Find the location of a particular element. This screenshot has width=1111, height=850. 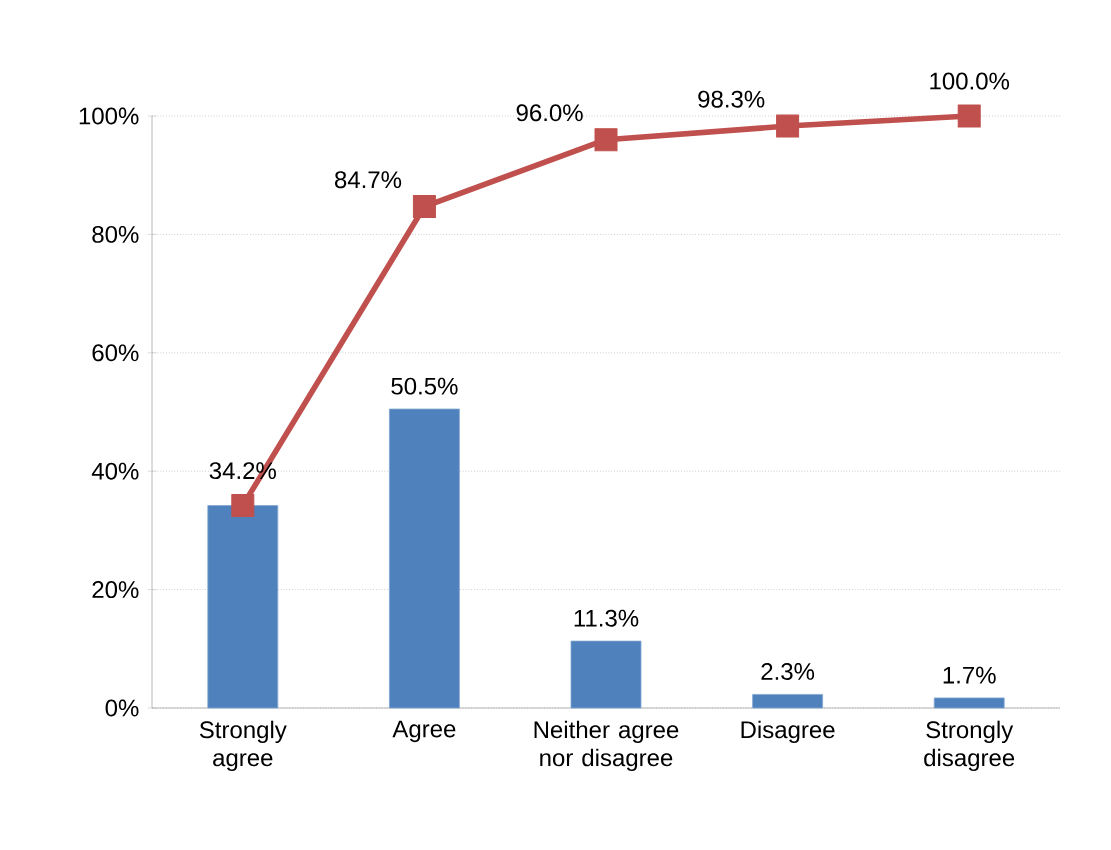

x-tick-label: Neither agree nor disagree is located at coordinates (606, 746).